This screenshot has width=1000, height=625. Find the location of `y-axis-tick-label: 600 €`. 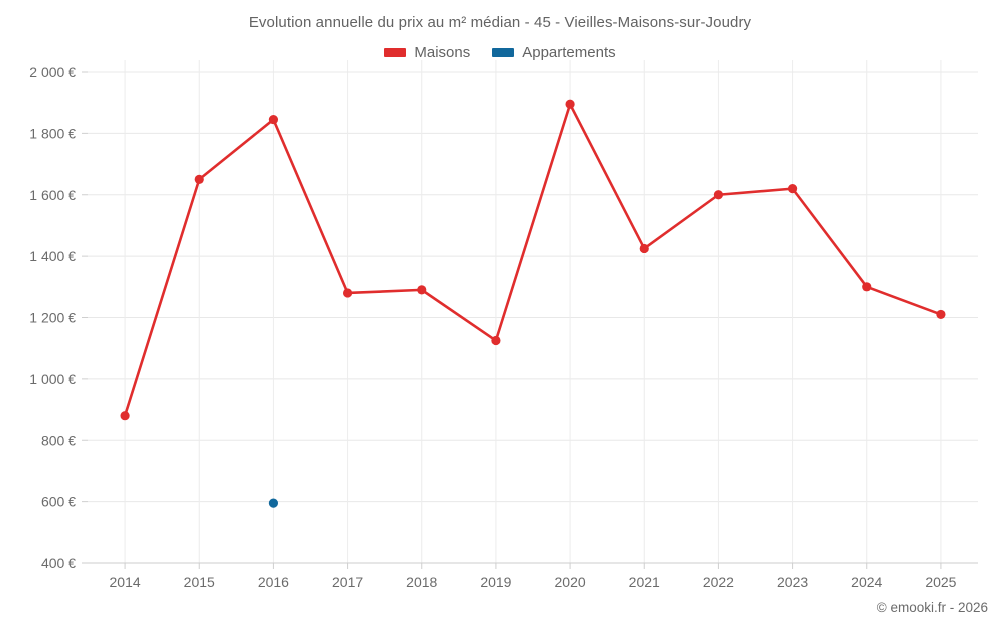

y-axis-tick-label: 600 € is located at coordinates (58, 502).